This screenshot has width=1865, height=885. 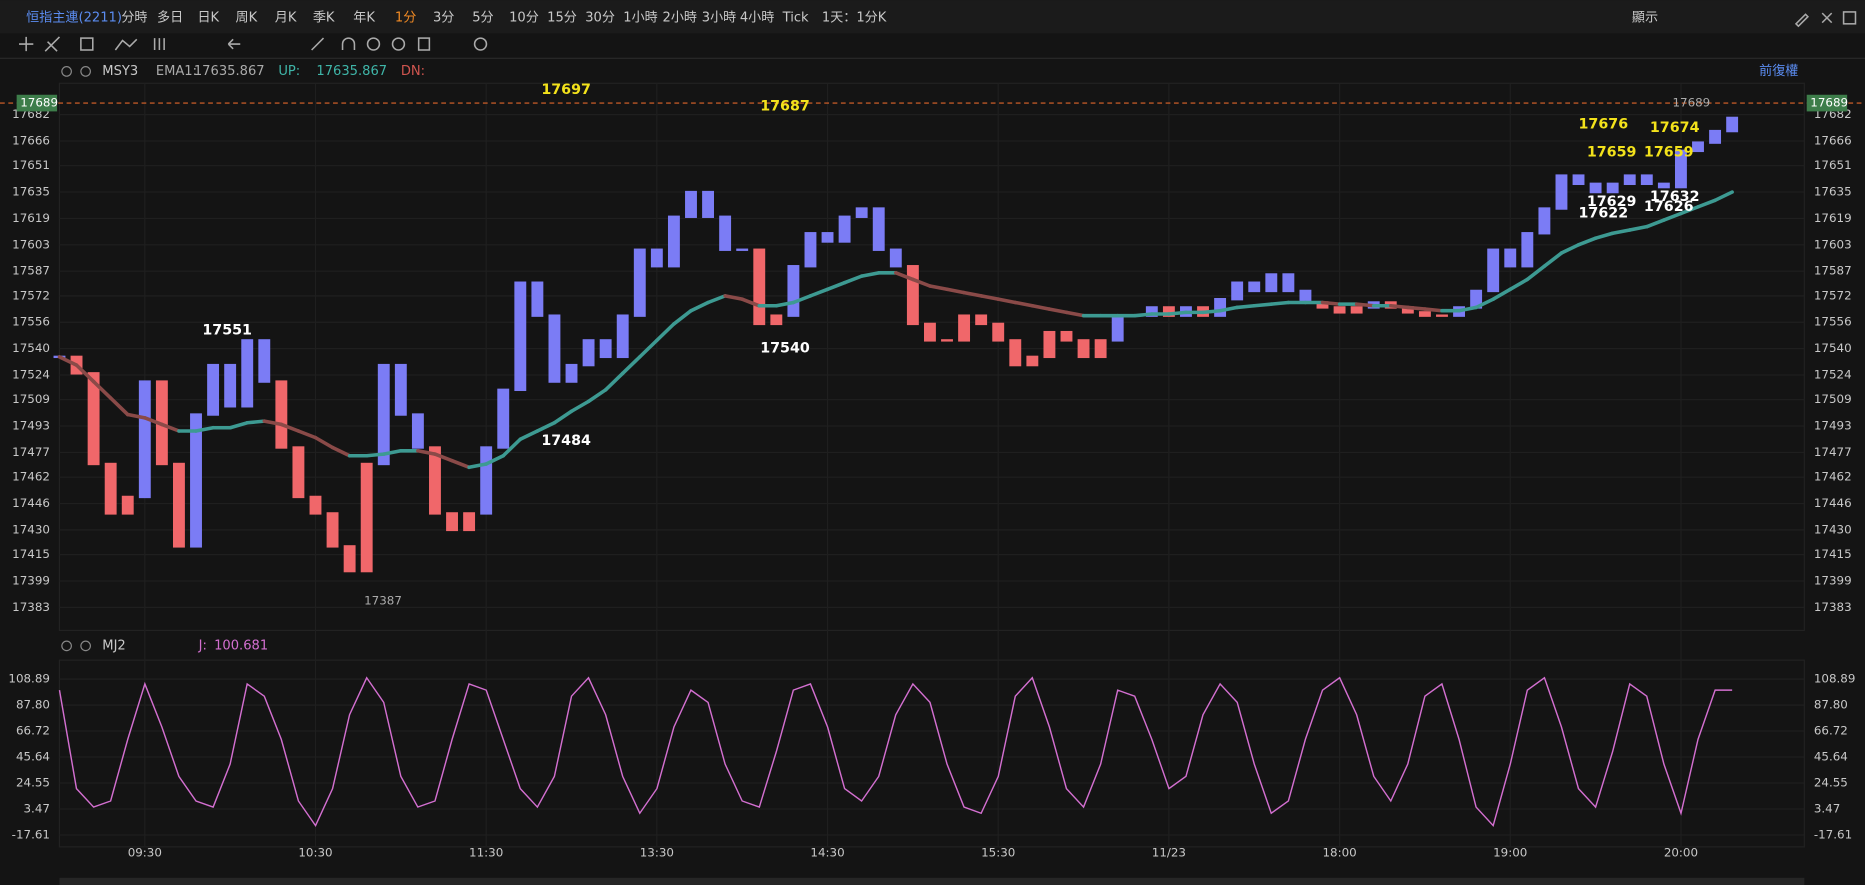 What do you see at coordinates (1833, 348) in the screenshot?
I see `y-tick-label-right: 17540` at bounding box center [1833, 348].